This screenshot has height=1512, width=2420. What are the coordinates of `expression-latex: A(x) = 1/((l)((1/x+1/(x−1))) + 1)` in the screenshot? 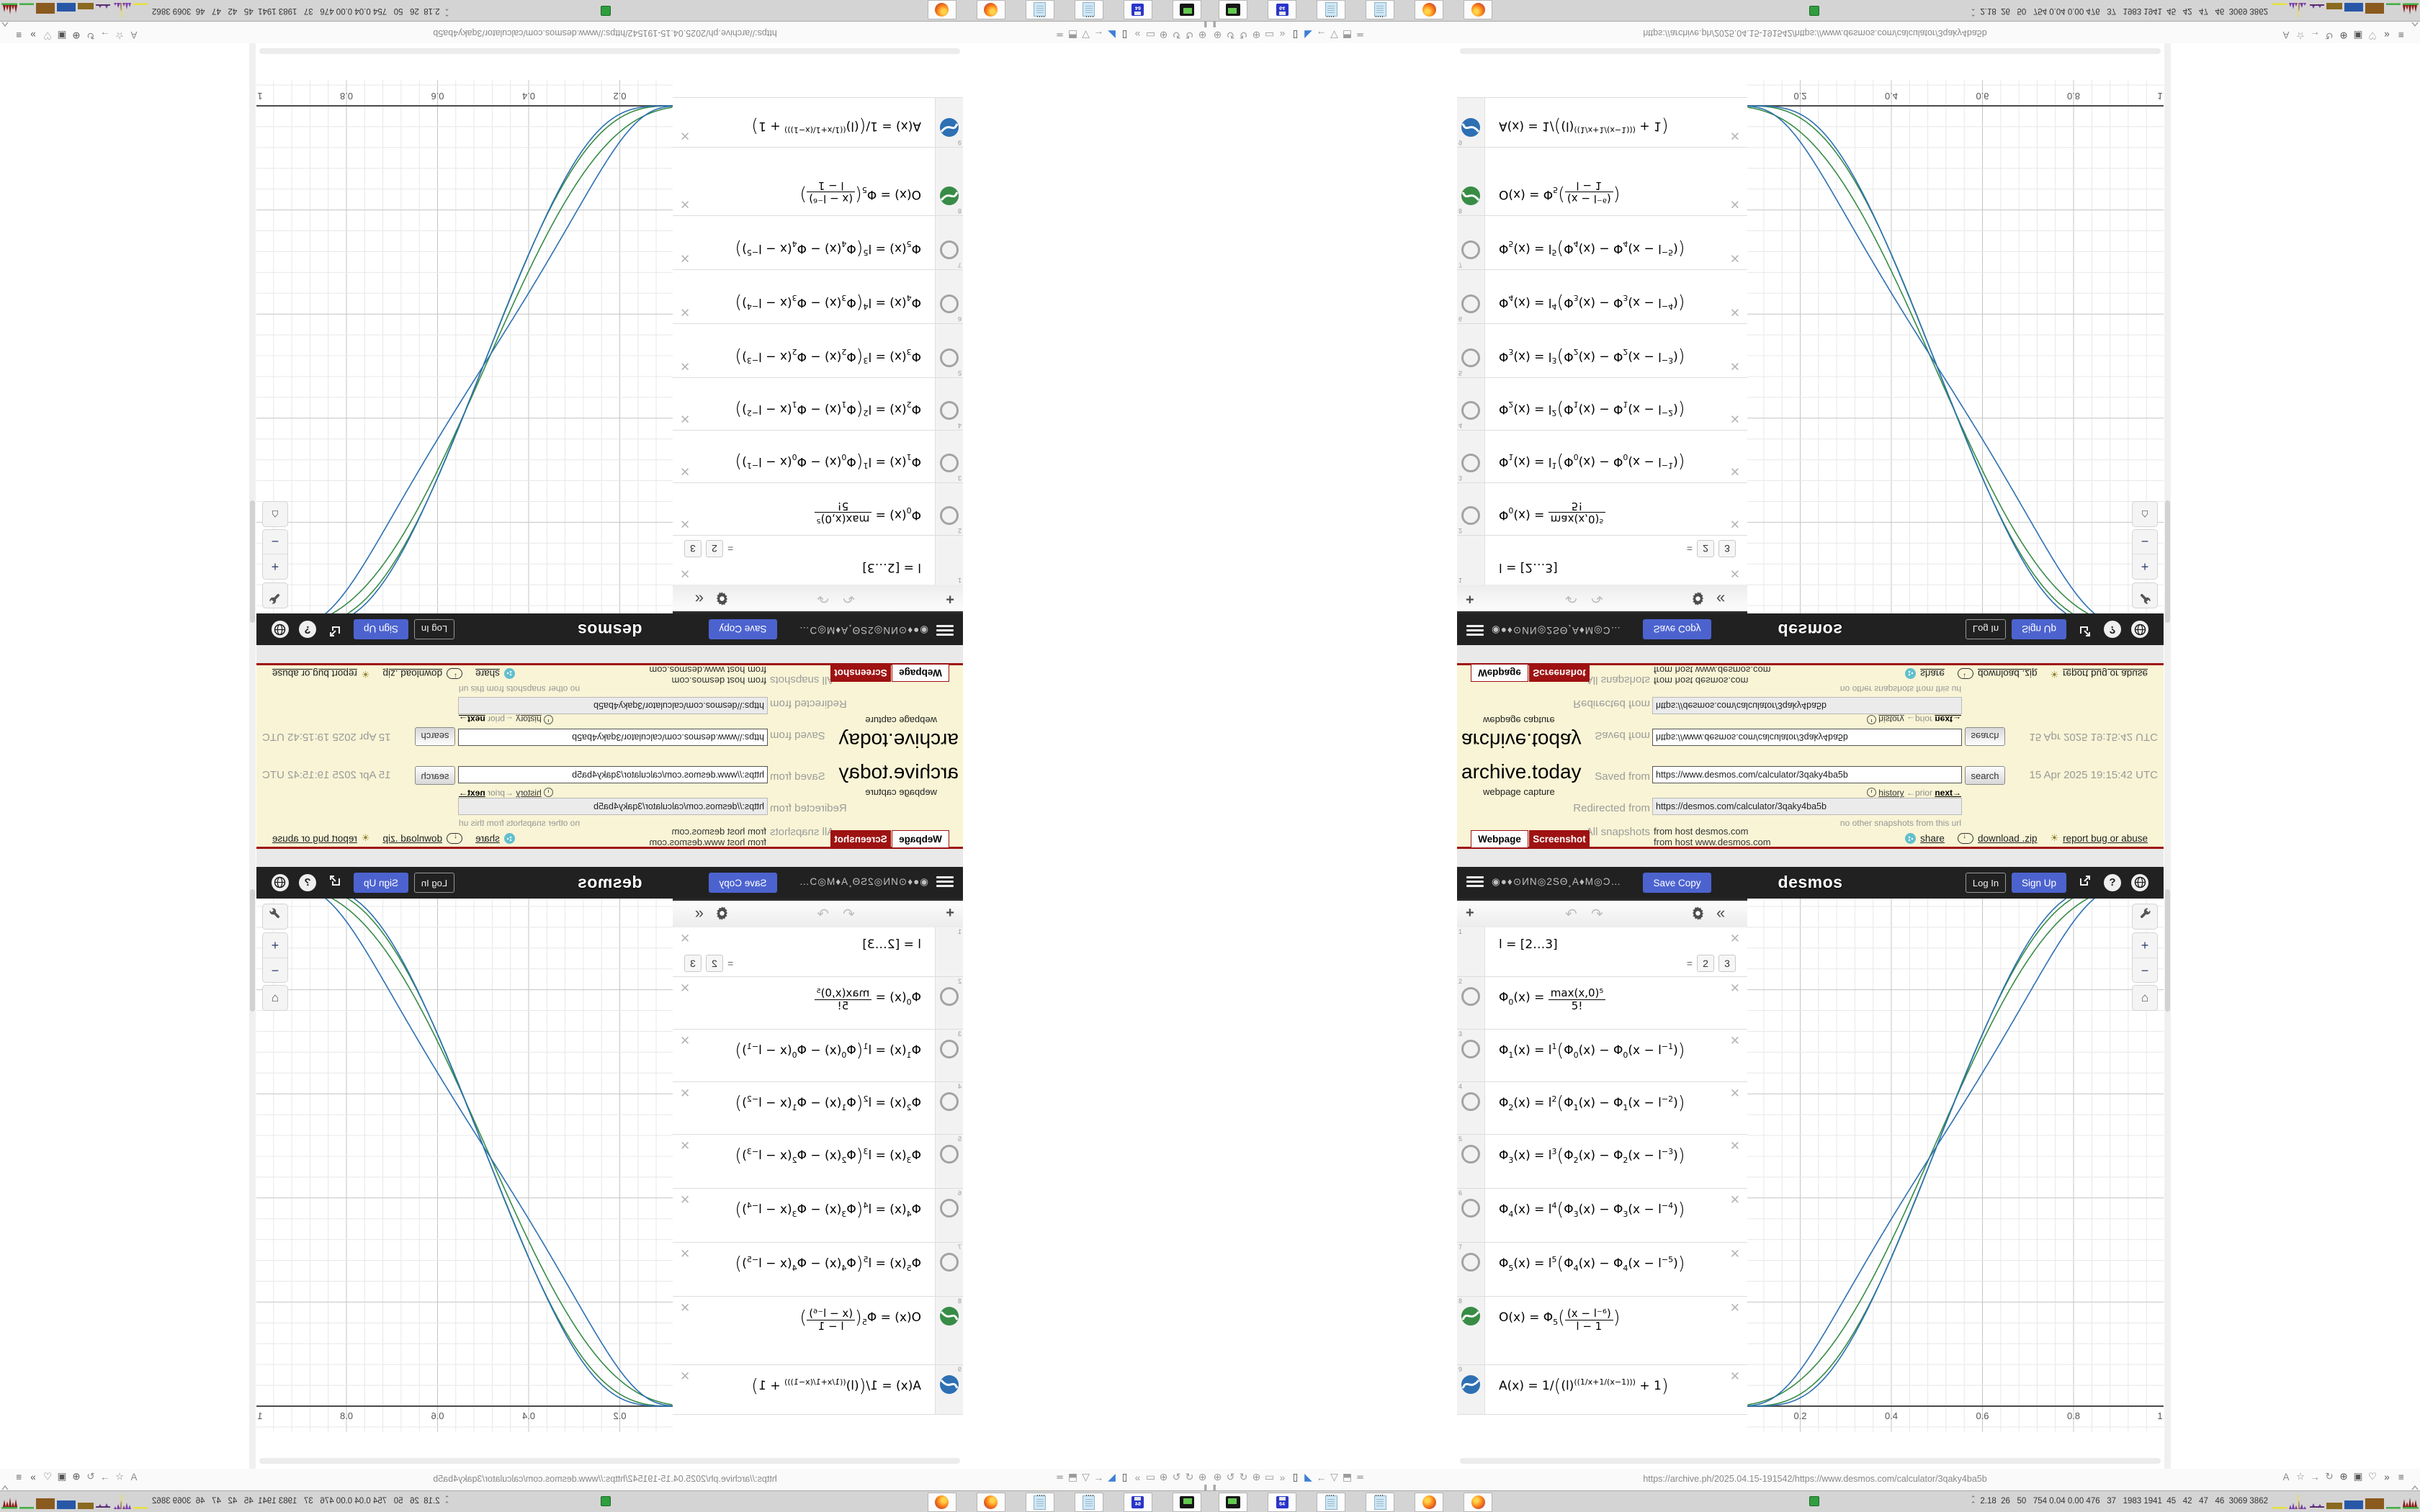 It's located at (836, 126).